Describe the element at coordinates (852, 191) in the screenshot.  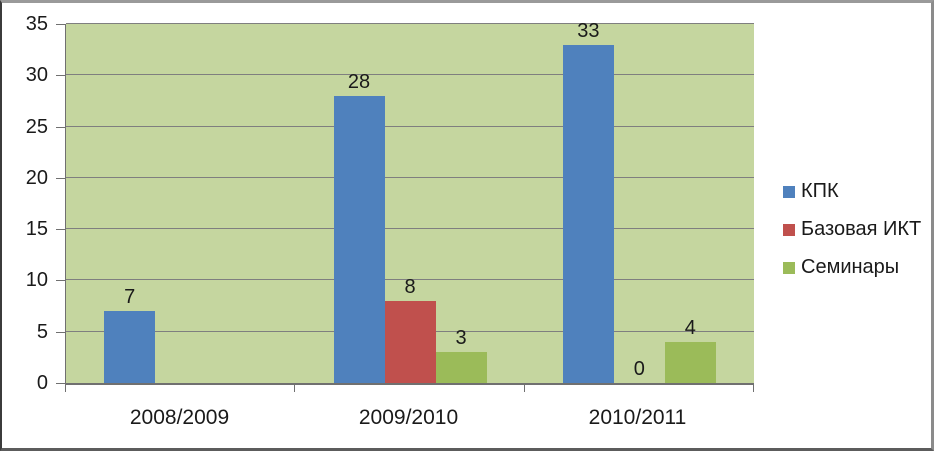
I see `legend-item: КПК` at that location.